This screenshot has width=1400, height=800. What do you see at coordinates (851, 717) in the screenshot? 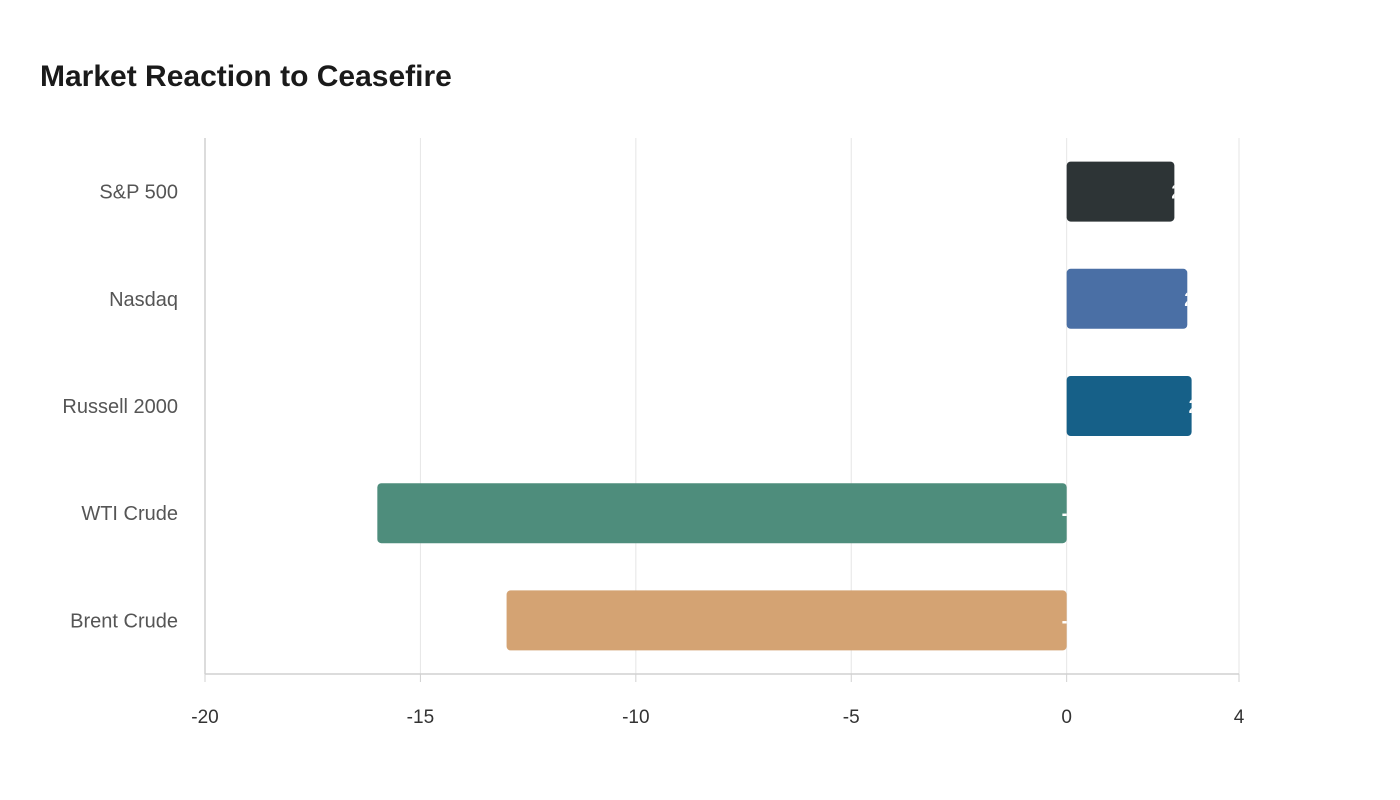
I see `x-tick-label: -5` at bounding box center [851, 717].